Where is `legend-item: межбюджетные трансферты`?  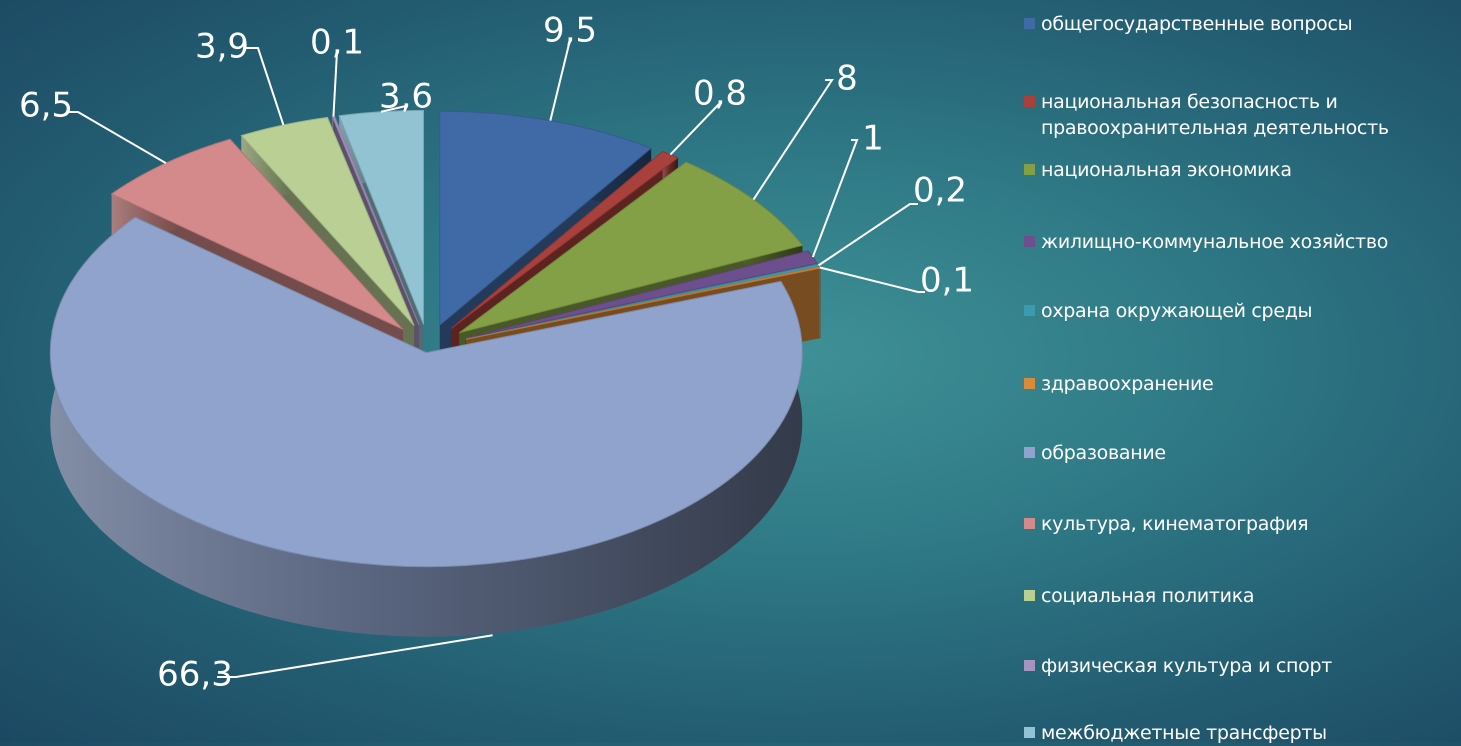
legend-item: межбюджетные трансферты is located at coordinates (1242, 733).